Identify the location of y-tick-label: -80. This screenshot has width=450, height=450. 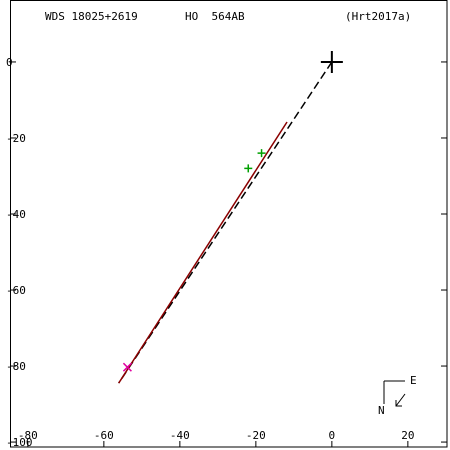
(16, 366).